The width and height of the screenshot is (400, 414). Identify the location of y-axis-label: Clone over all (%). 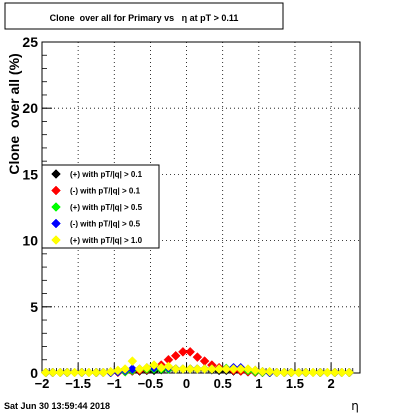
(14, 113).